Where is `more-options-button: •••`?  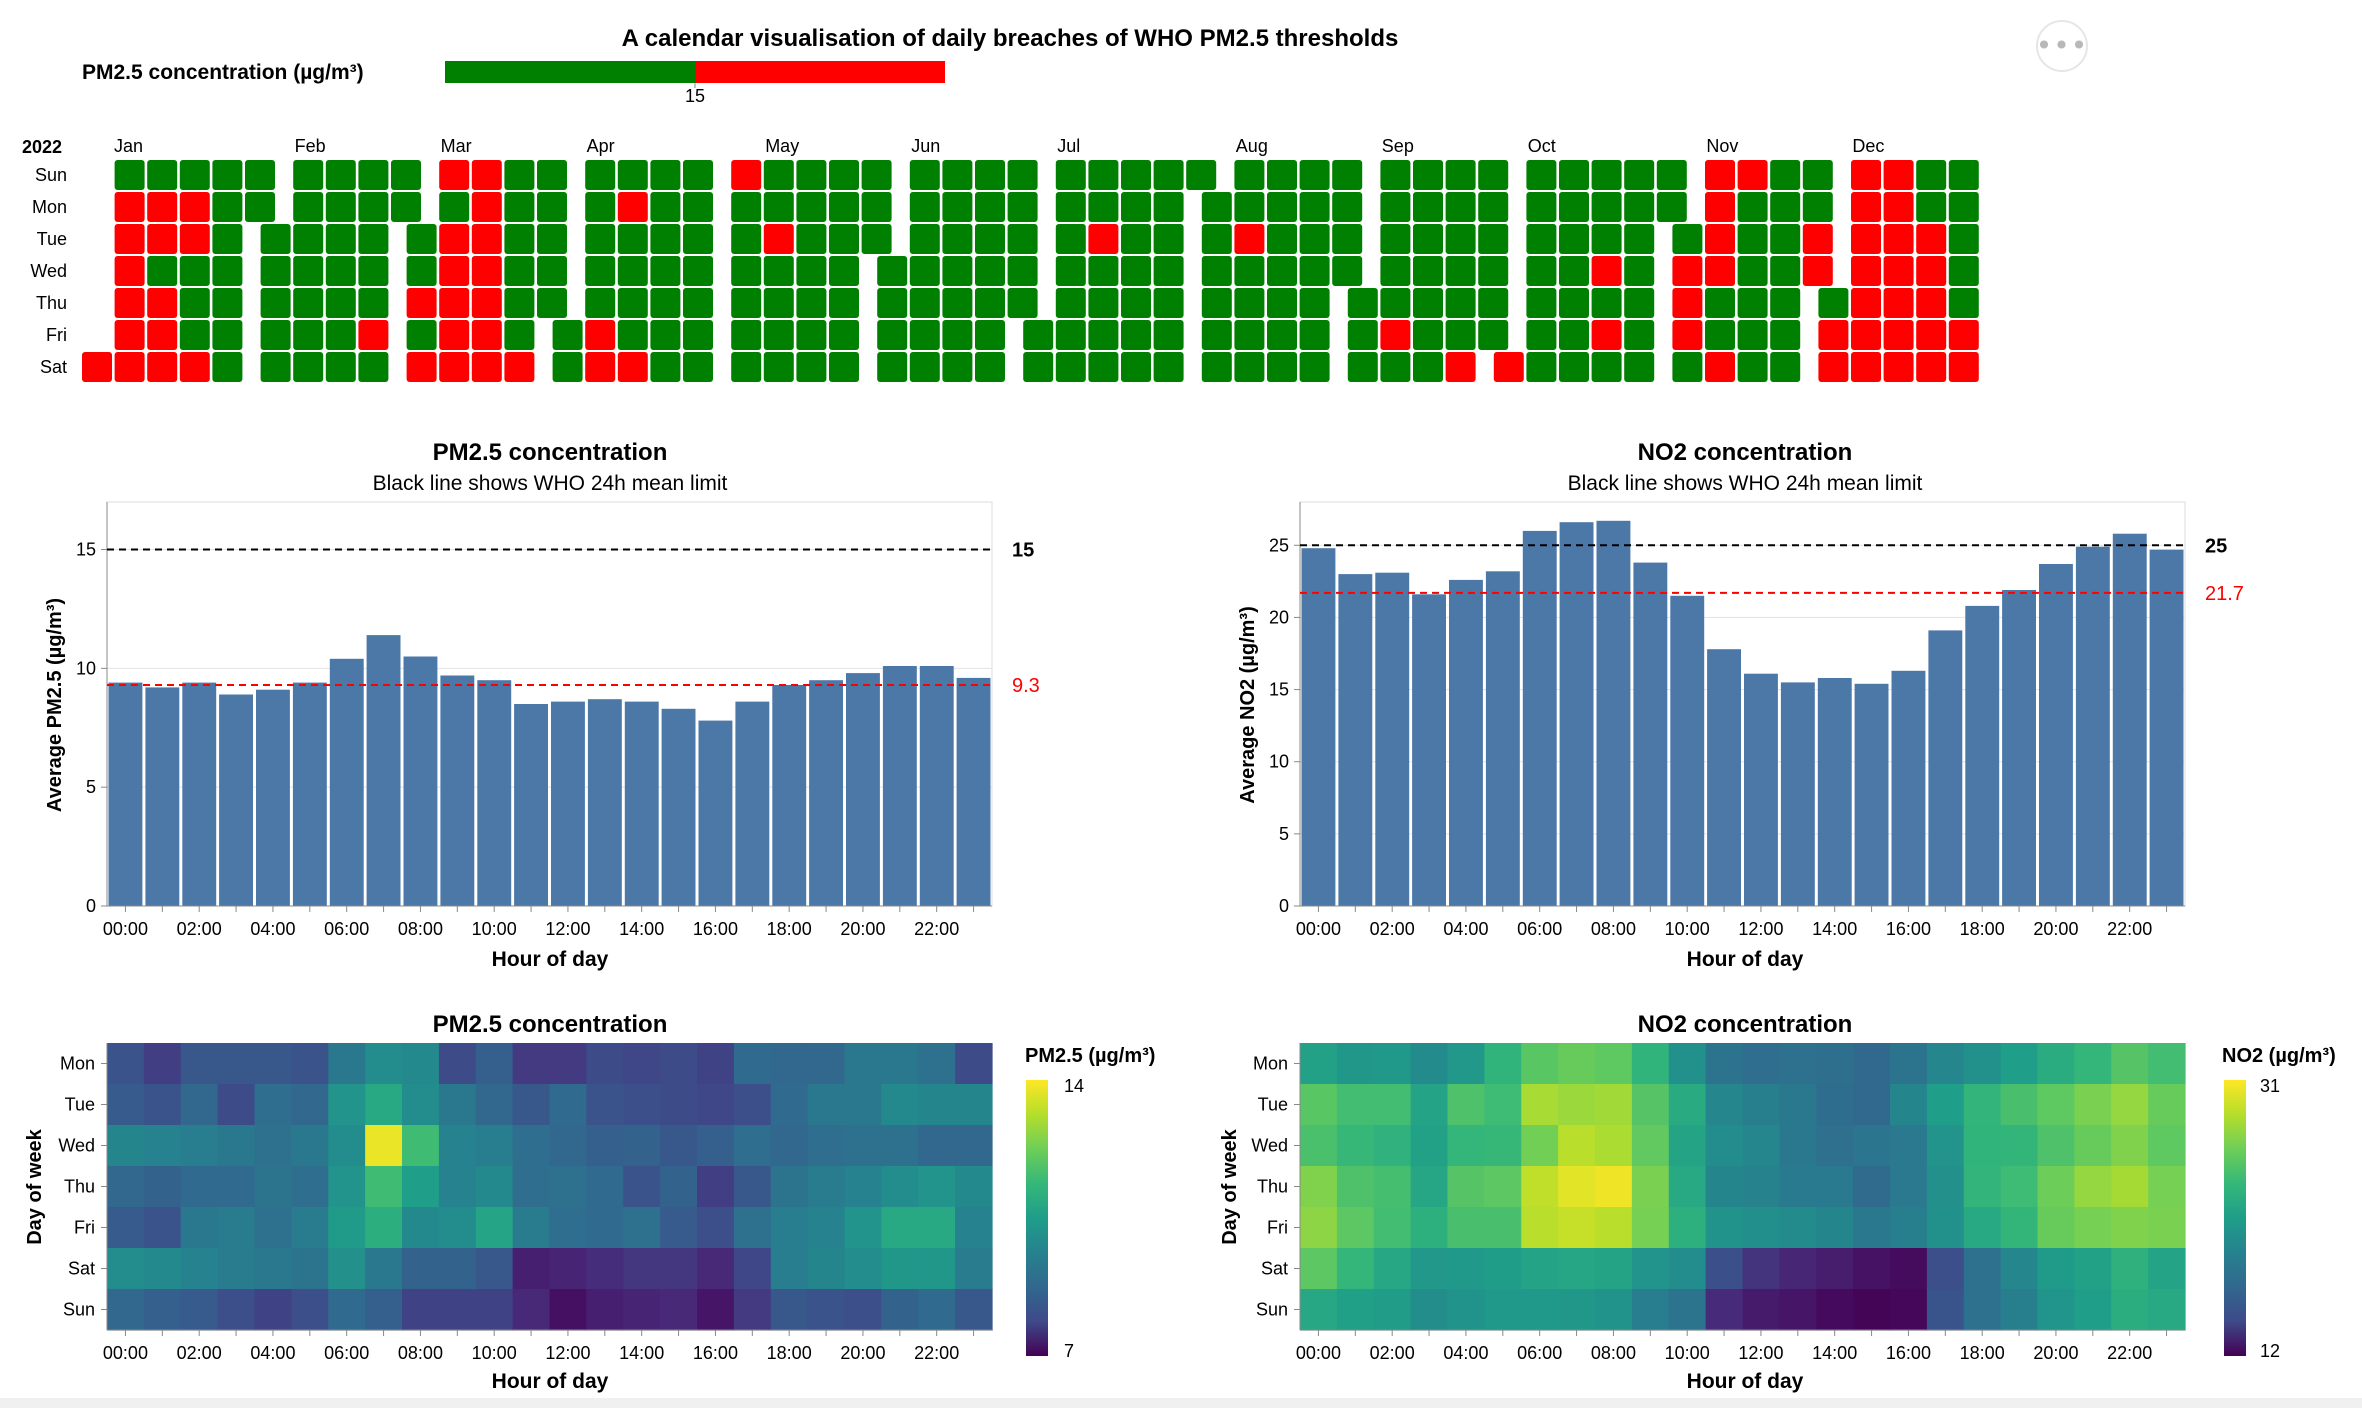
more-options-button: ••• is located at coordinates (2062, 46).